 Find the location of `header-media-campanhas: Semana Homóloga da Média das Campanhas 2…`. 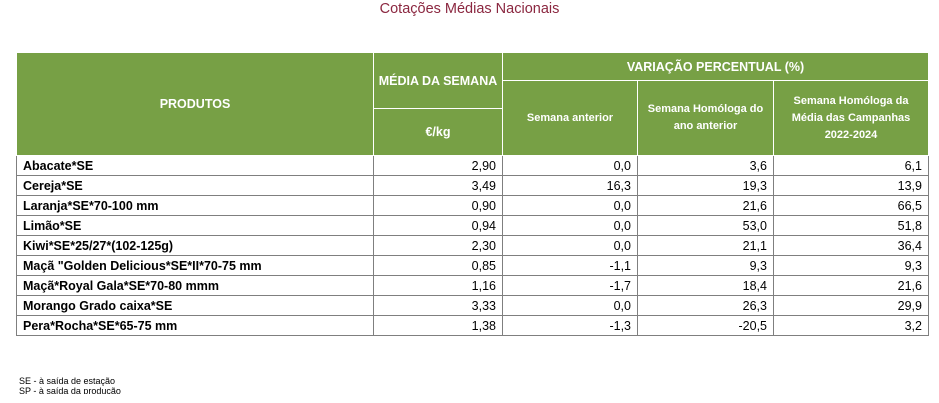

header-media-campanhas: Semana Homóloga da Média das Campanhas 2… is located at coordinates (851, 118).